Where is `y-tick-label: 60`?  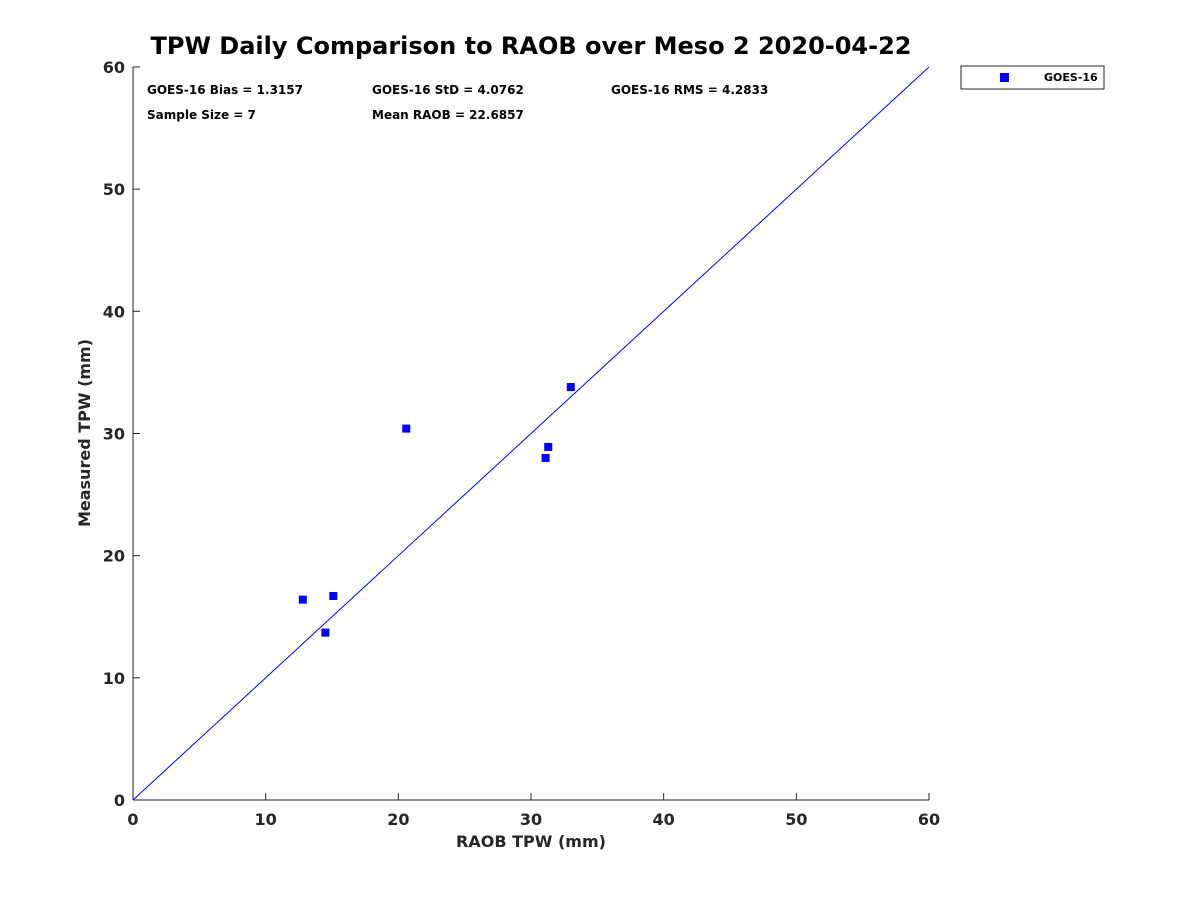
y-tick-label: 60 is located at coordinates (114, 67).